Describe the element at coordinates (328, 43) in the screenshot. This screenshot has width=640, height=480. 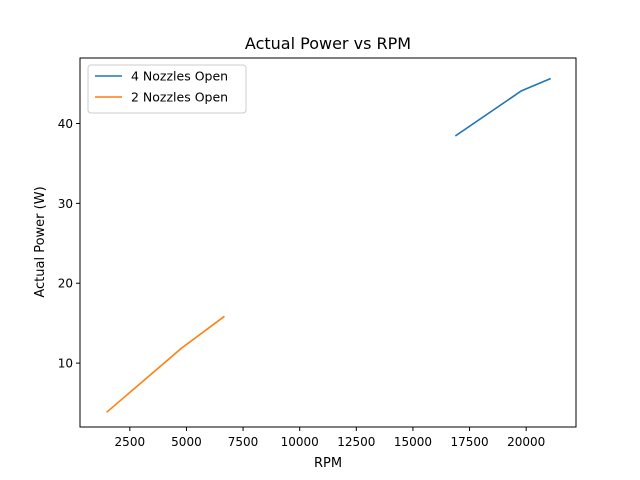
I see `chart-title: Actual Power vs RPM` at that location.